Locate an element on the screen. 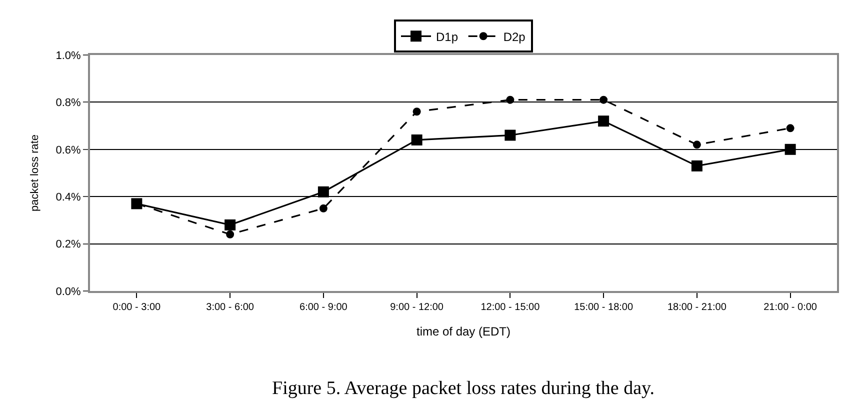 The width and height of the screenshot is (857, 411). x-tick-label: 21:00 - 0:00 is located at coordinates (791, 307).